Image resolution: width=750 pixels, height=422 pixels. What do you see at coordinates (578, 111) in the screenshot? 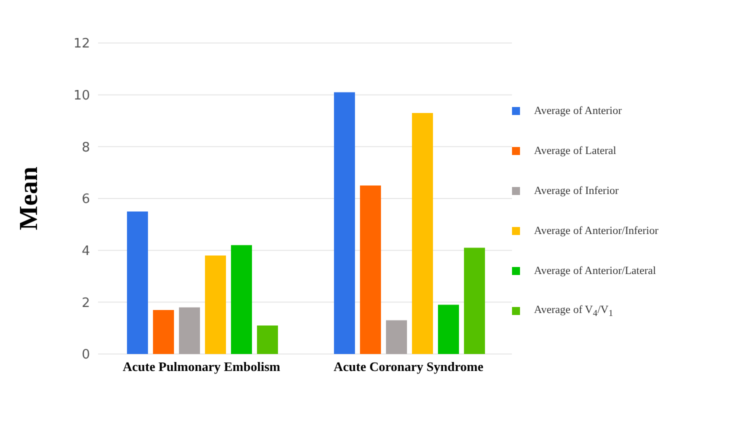
I see `legend-label: Average of Anterior` at bounding box center [578, 111].